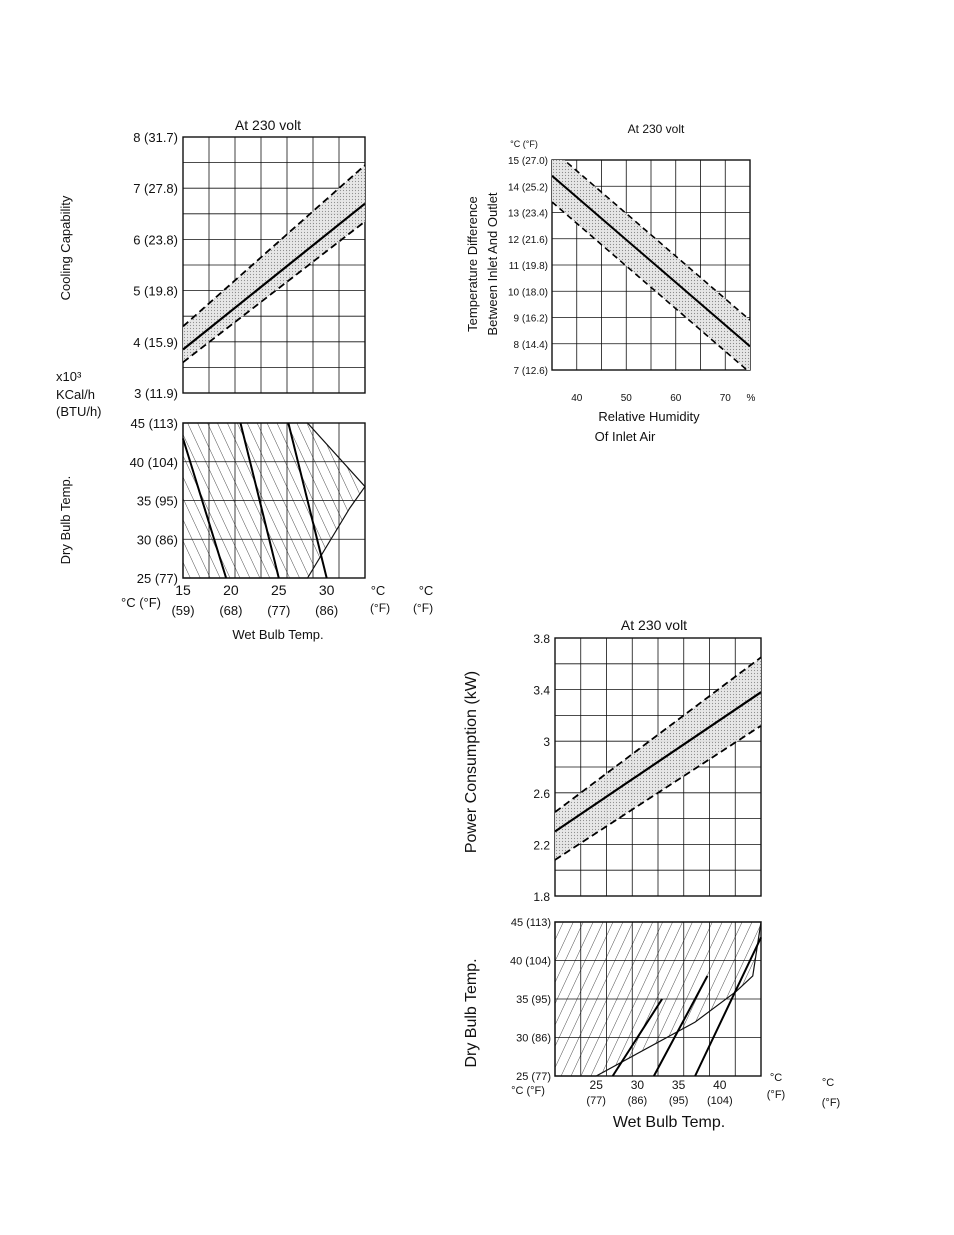  I want to click on cooling-drybulb-xaxis-unit: °C (°F), so click(141, 602).